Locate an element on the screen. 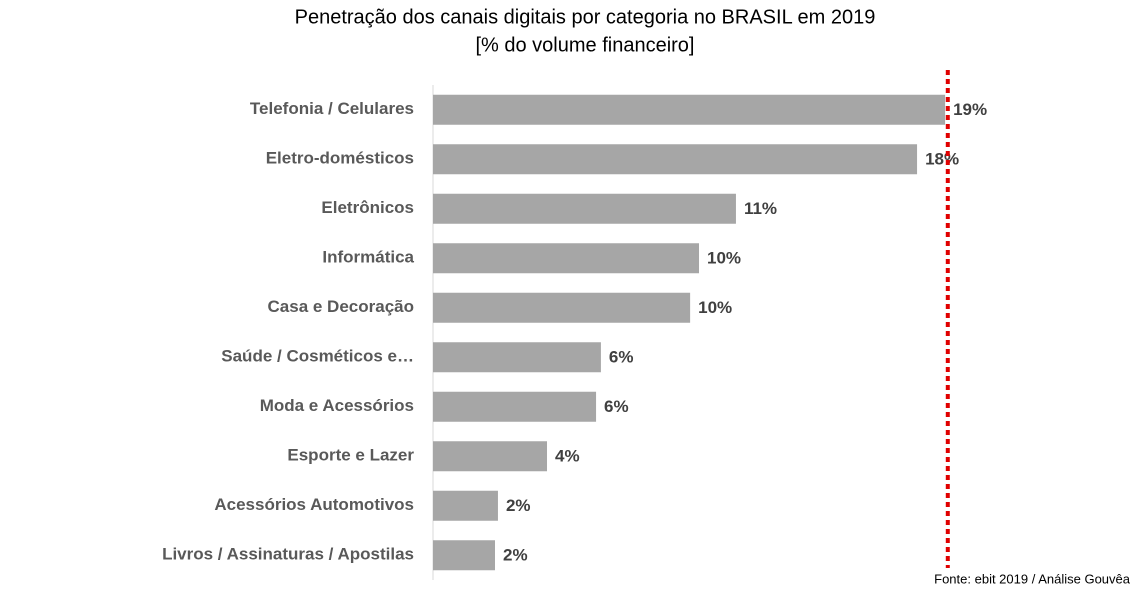  category-label: Moda e Acessórios is located at coordinates (337, 405).